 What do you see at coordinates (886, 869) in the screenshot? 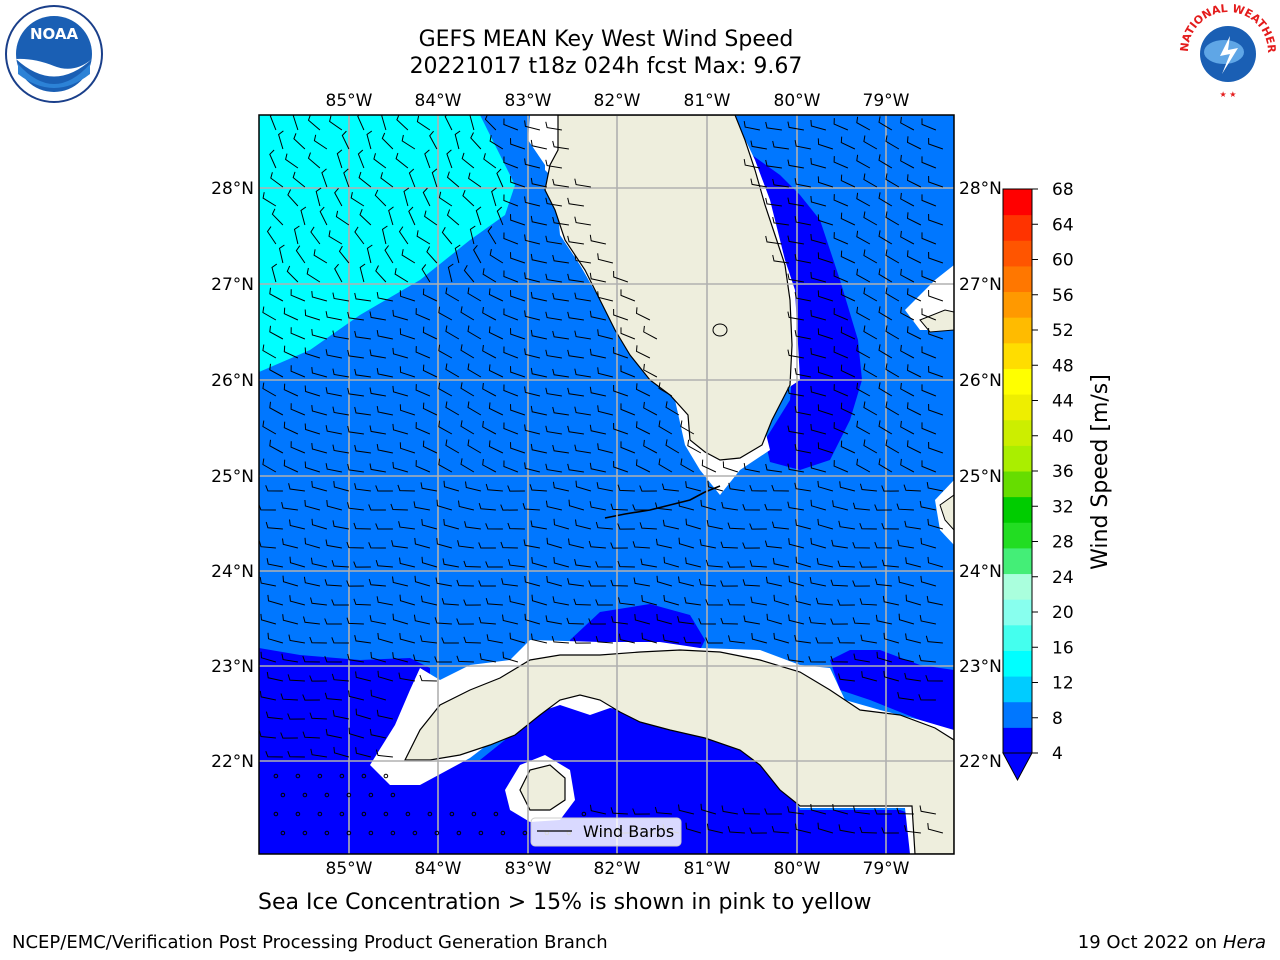
I see `lon-label-bottom: 79°W` at bounding box center [886, 869].